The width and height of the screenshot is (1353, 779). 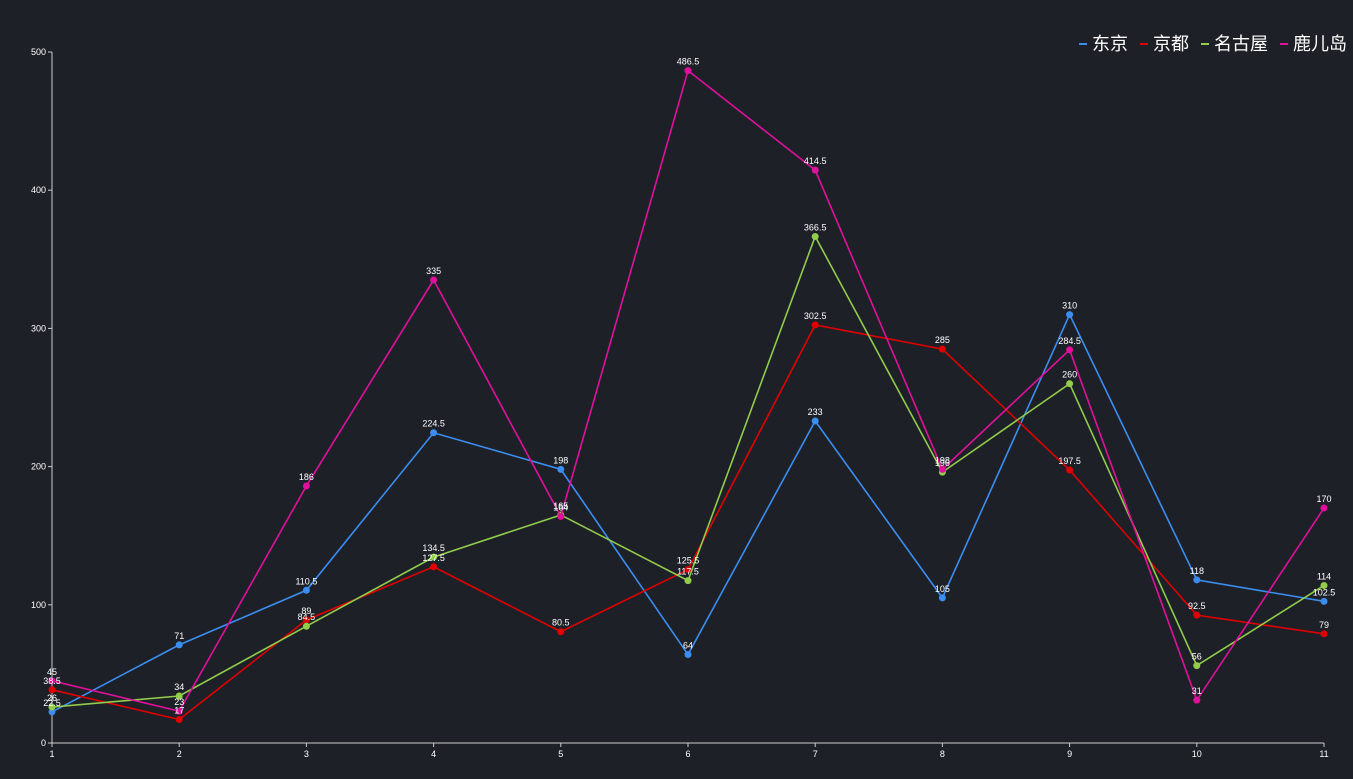 I want to click on y-tick-label: 500, so click(x=38, y=52).